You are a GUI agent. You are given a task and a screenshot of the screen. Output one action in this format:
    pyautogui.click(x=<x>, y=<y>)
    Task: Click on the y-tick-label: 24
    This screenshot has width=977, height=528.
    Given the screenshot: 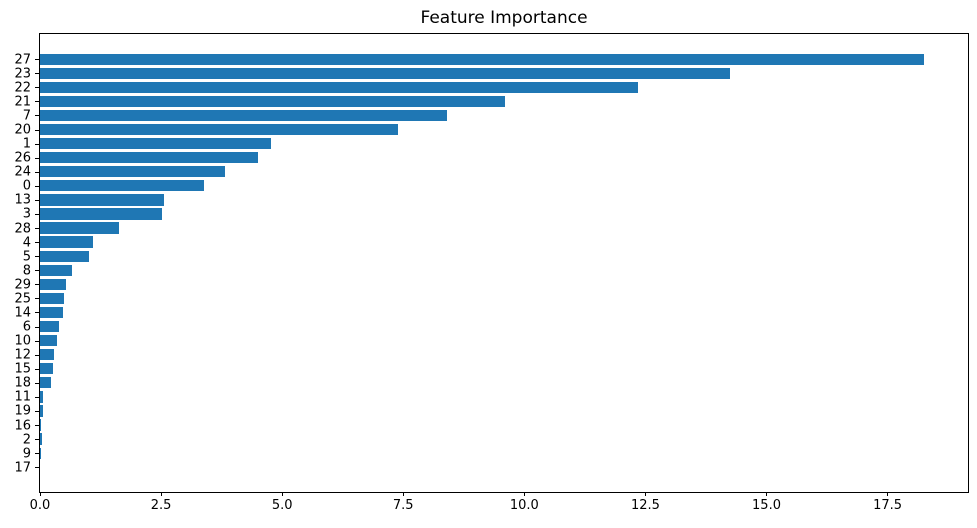 What is the action you would take?
    pyautogui.click(x=22, y=172)
    